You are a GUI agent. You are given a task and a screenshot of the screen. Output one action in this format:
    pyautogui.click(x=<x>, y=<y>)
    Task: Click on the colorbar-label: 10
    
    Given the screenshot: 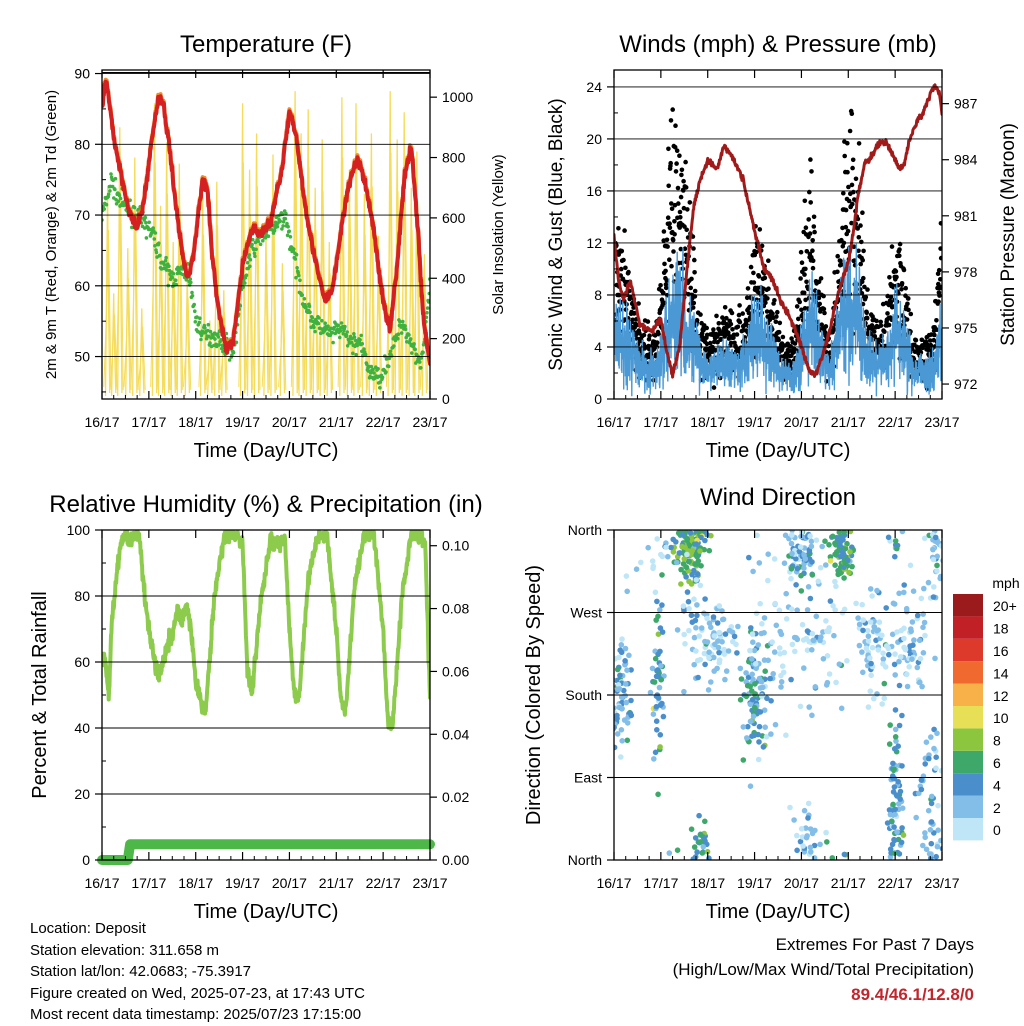 What is the action you would take?
    pyautogui.click(x=1001, y=718)
    